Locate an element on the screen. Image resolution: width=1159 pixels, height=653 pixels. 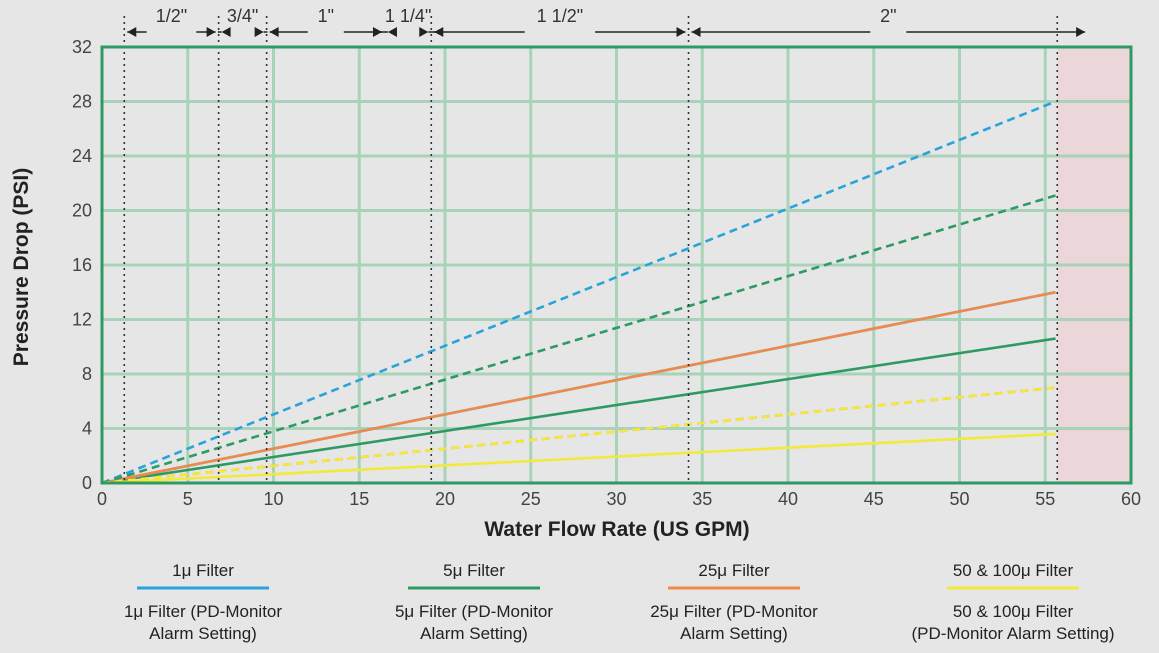
y-tick-label: 24 is located at coordinates (82, 156).